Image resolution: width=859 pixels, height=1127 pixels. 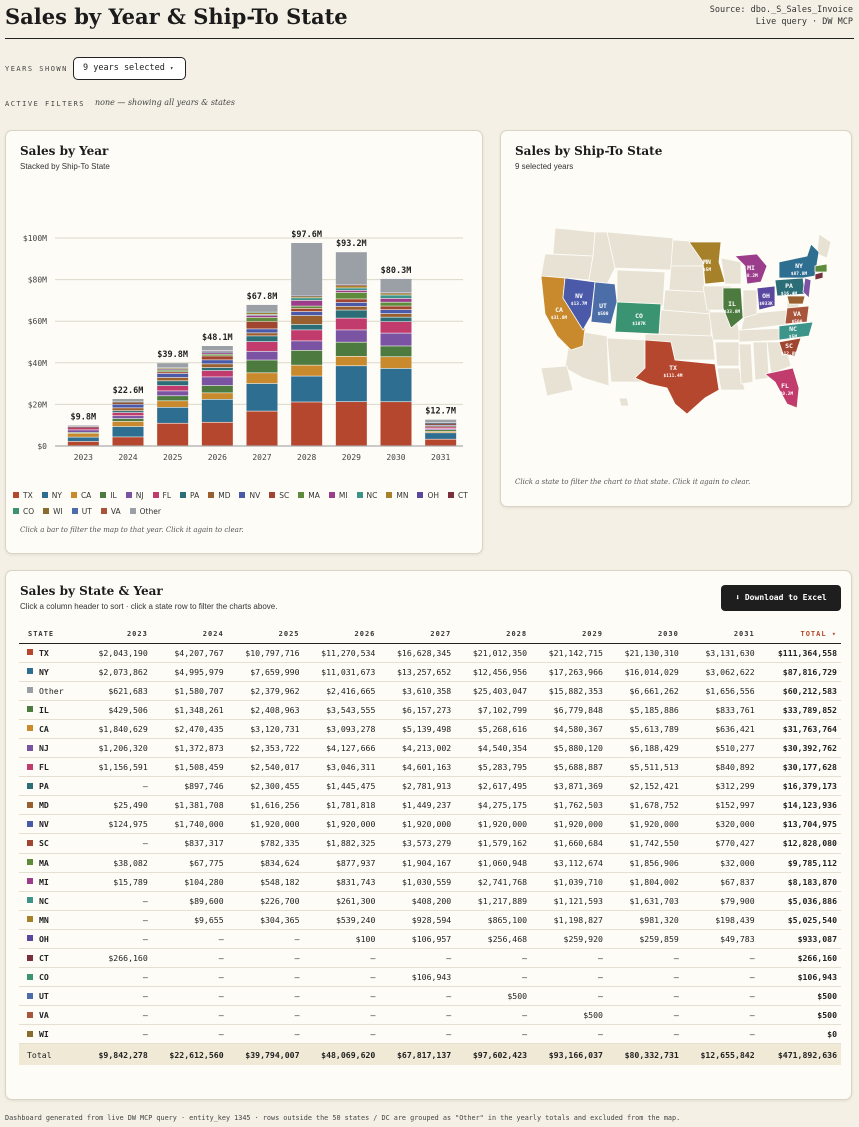 I want to click on bar-2027, so click(x=262, y=375).